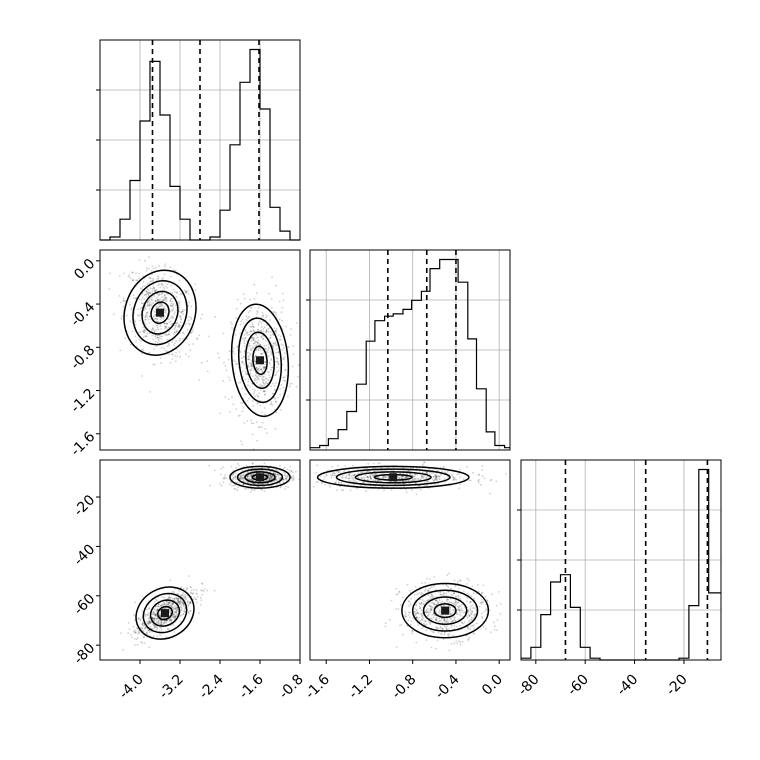 The width and height of the screenshot is (760, 760). What do you see at coordinates (410, 560) in the screenshot?
I see `panel-frame` at bounding box center [410, 560].